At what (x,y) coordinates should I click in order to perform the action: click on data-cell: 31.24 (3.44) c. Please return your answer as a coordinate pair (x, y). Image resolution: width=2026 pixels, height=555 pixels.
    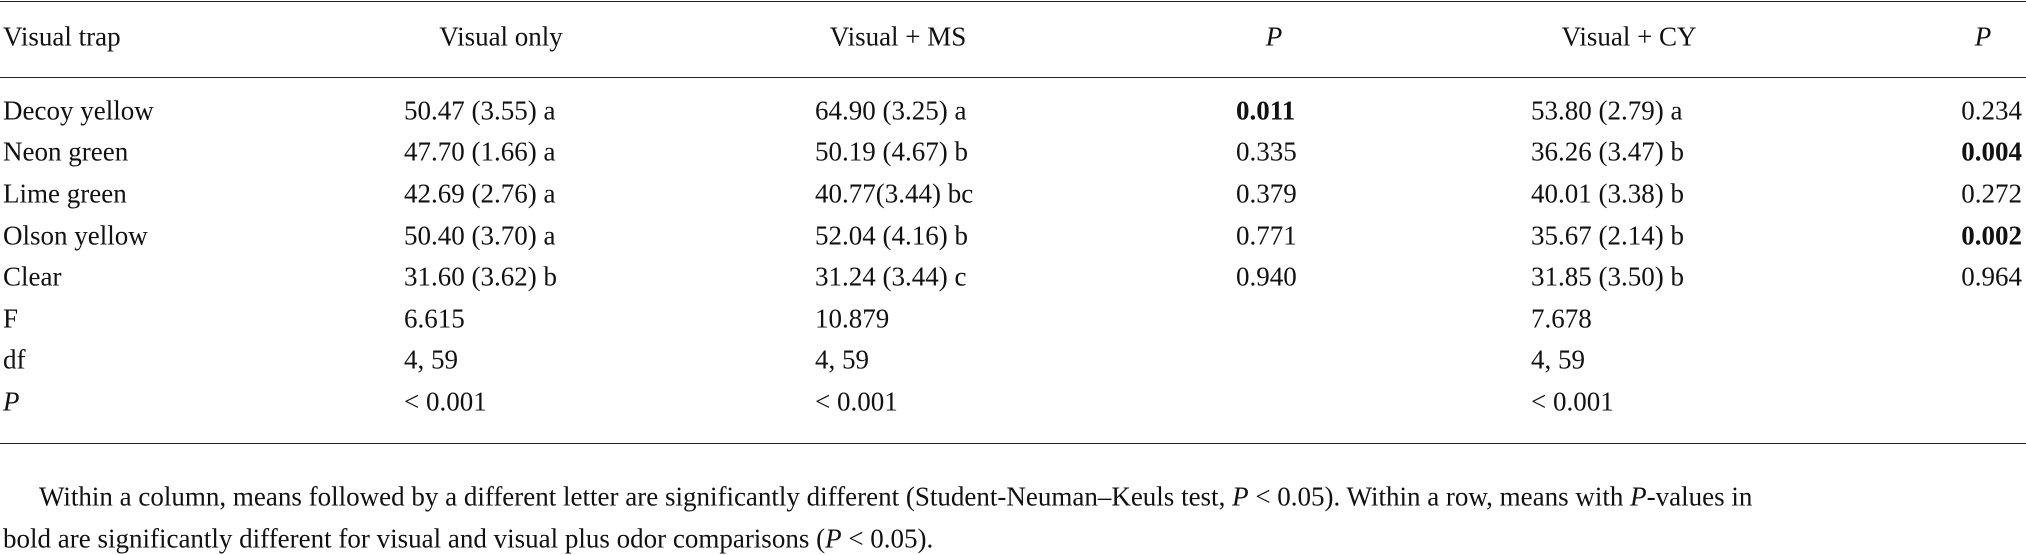
    Looking at the image, I should click on (891, 276).